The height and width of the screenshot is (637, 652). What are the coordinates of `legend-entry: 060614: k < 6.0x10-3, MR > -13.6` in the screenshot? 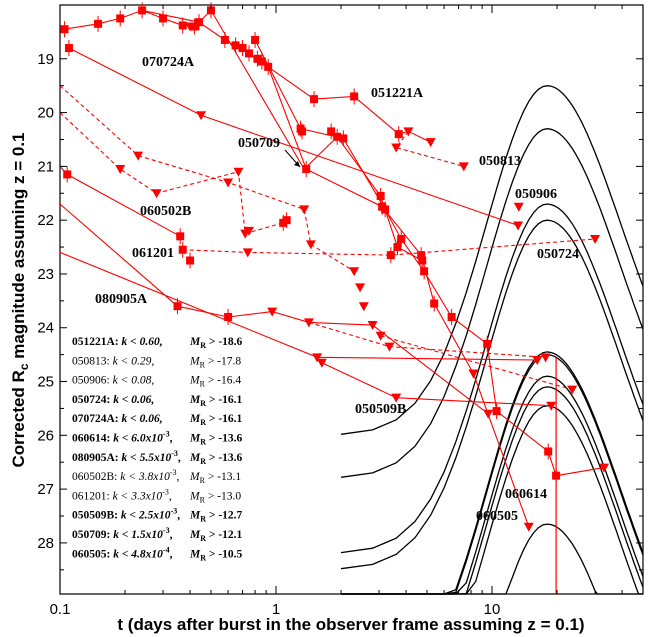 It's located at (157, 438).